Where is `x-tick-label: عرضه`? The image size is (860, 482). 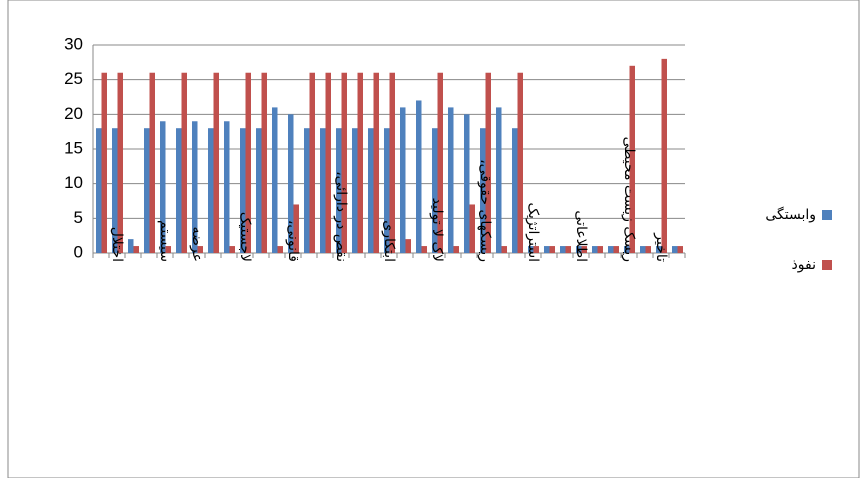
x-tick-label: عرضه is located at coordinates (197, 244).